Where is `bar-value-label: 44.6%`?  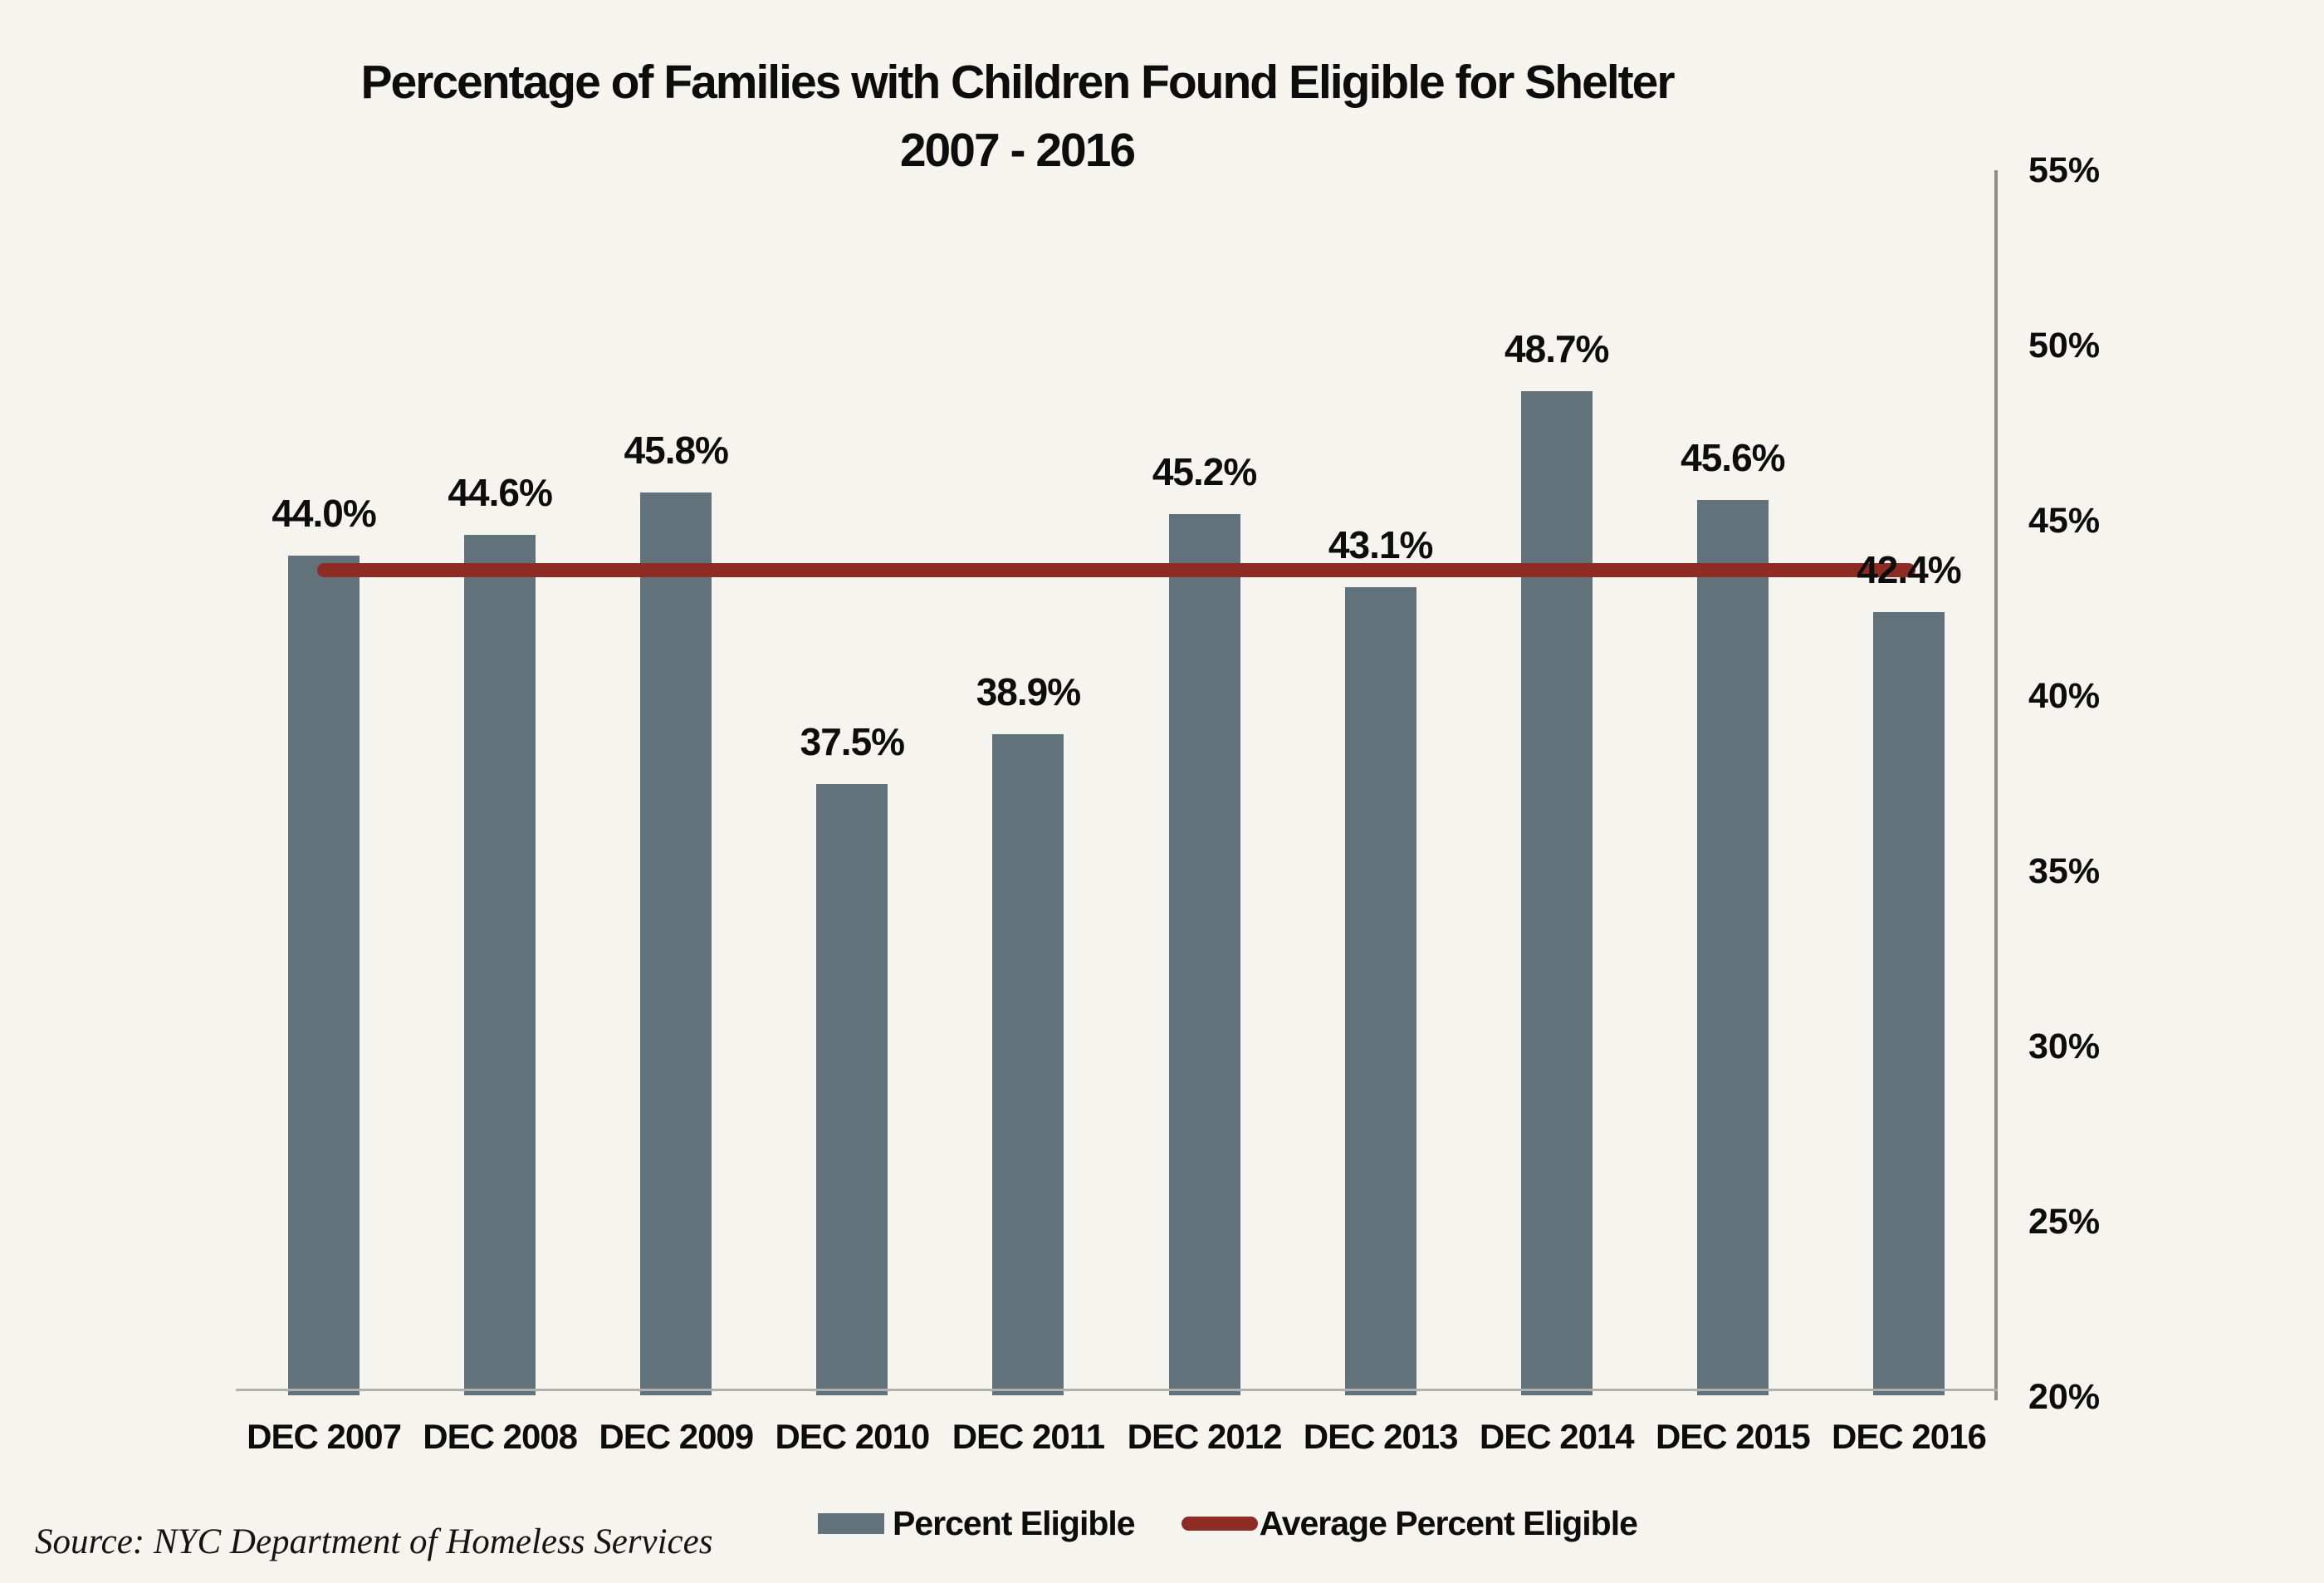
bar-value-label: 44.6% is located at coordinates (500, 492).